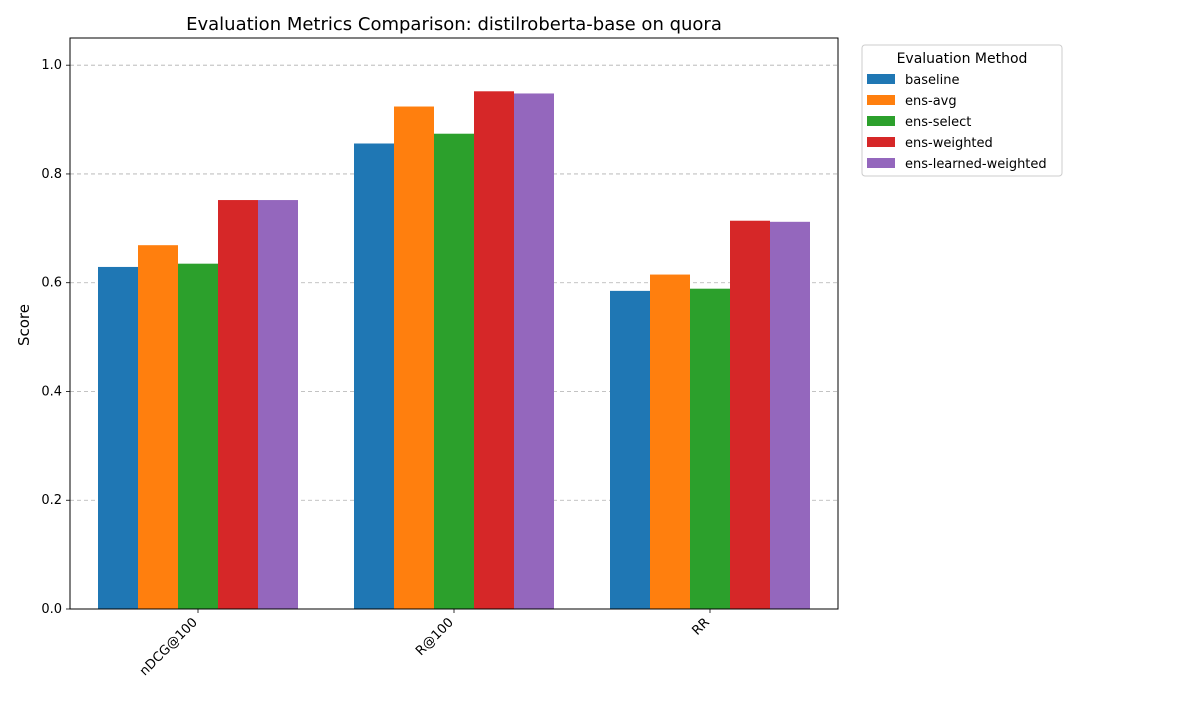 Image resolution: width=1200 pixels, height=704 pixels. I want to click on bar-baseline-RR, so click(630, 449).